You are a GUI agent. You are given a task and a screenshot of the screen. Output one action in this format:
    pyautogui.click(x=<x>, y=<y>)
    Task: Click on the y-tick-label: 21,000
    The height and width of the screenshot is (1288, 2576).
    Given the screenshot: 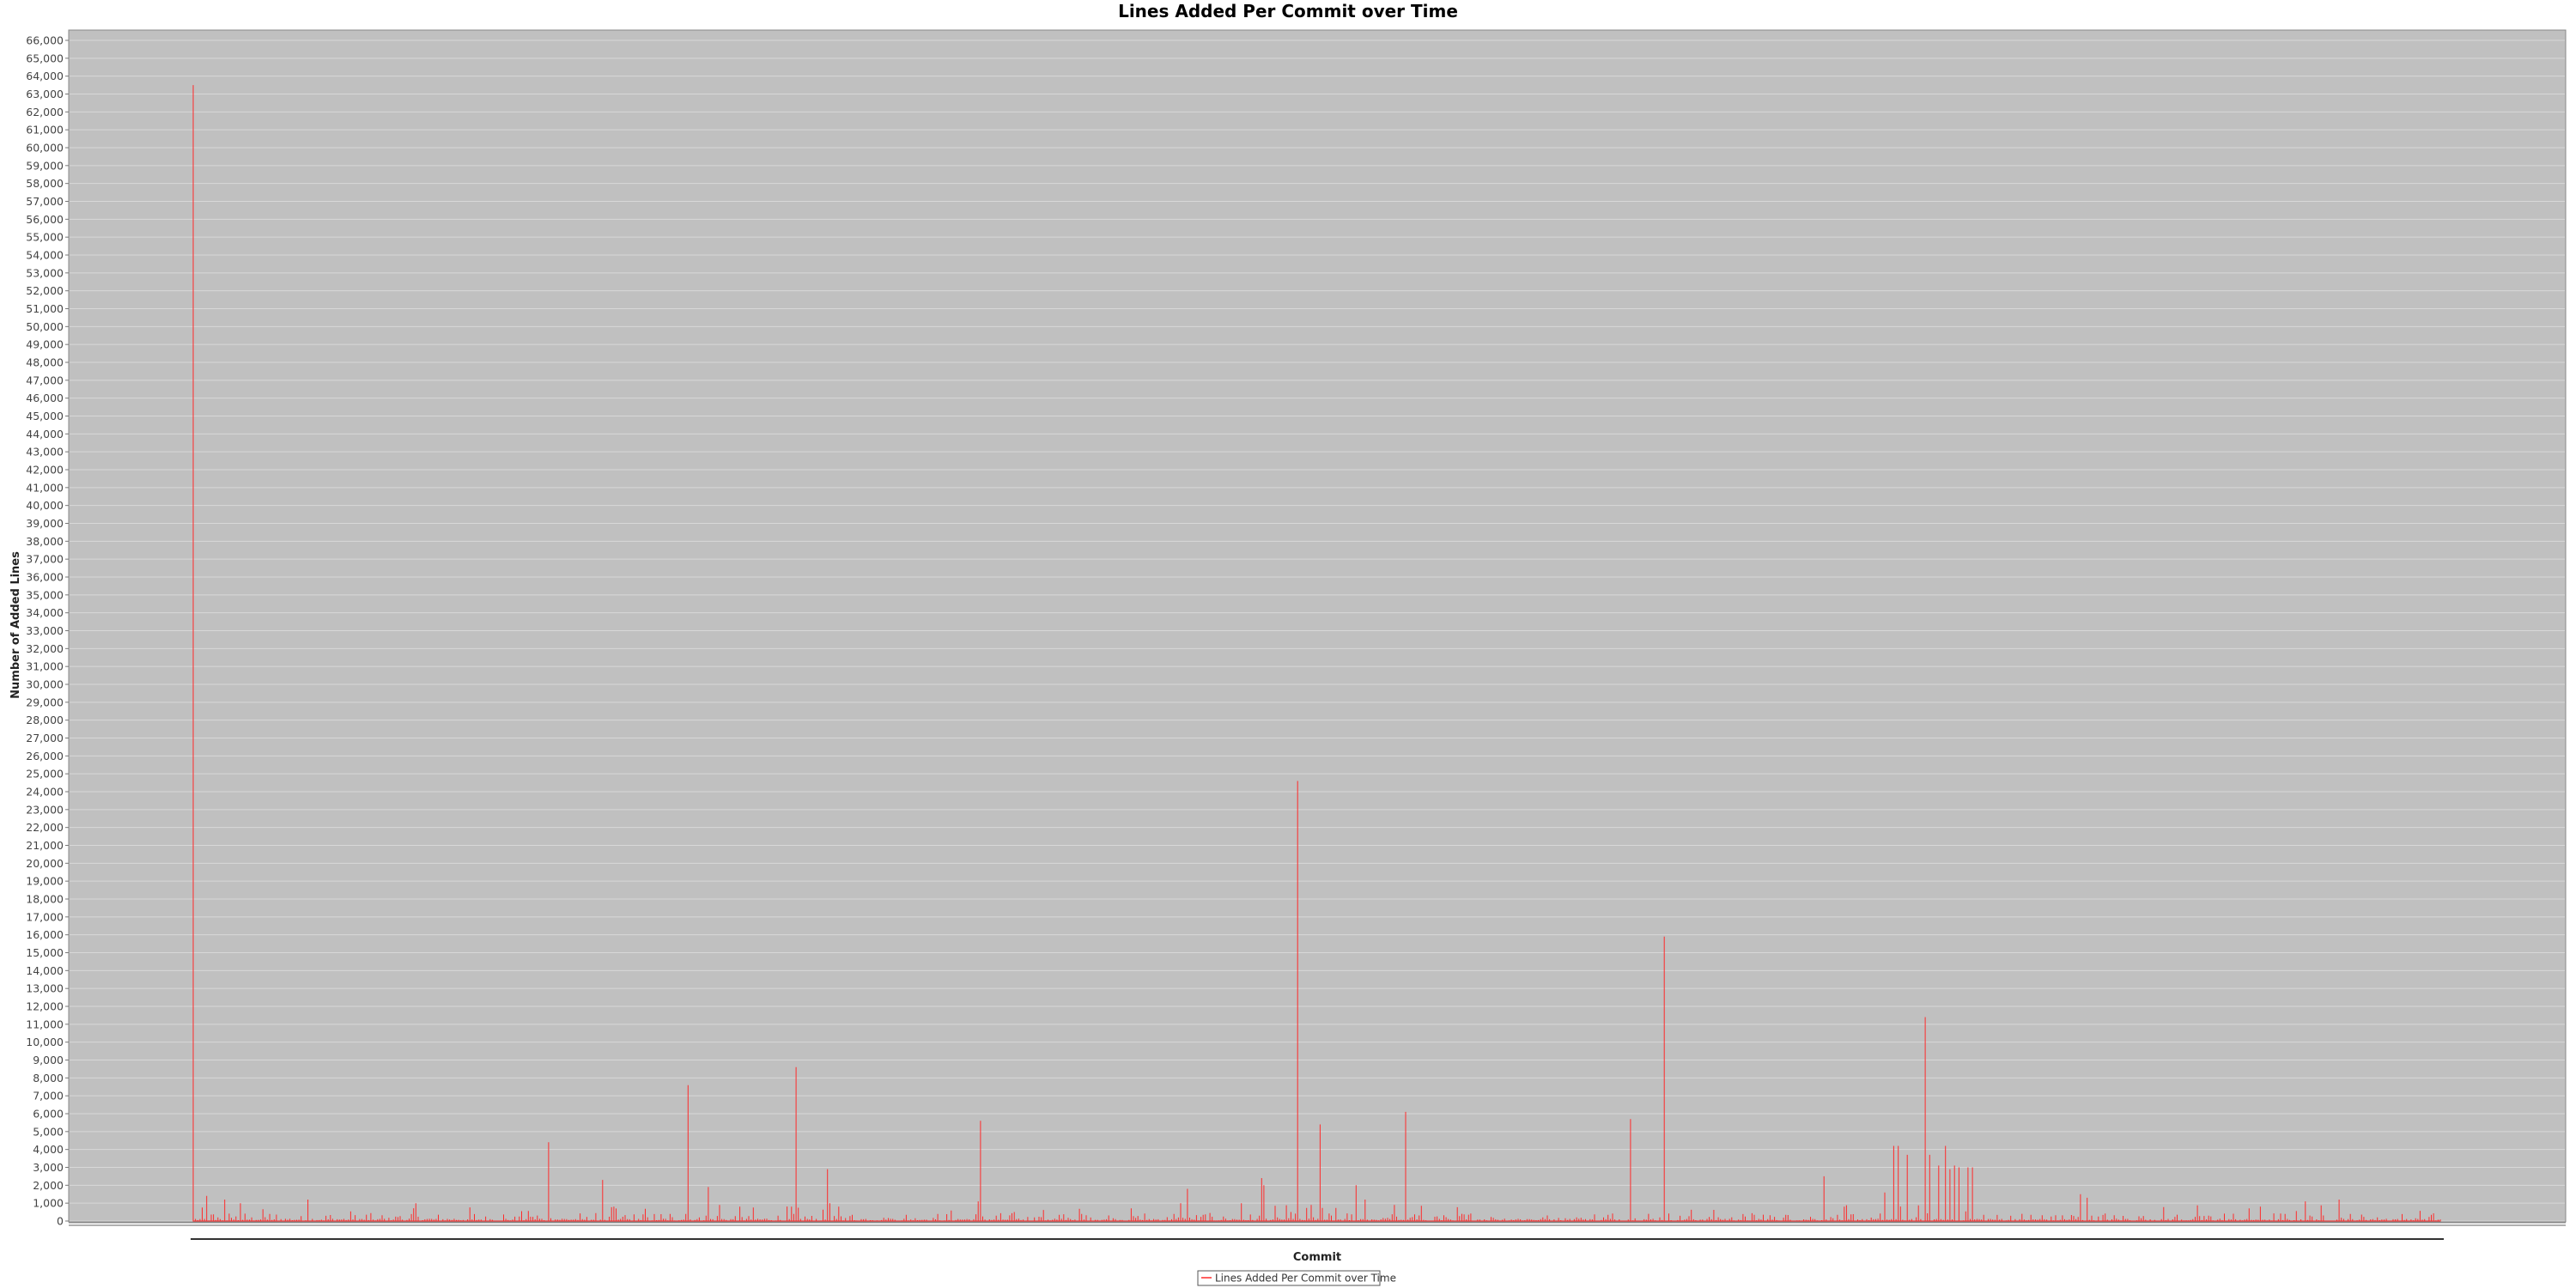 What is the action you would take?
    pyautogui.click(x=45, y=845)
    